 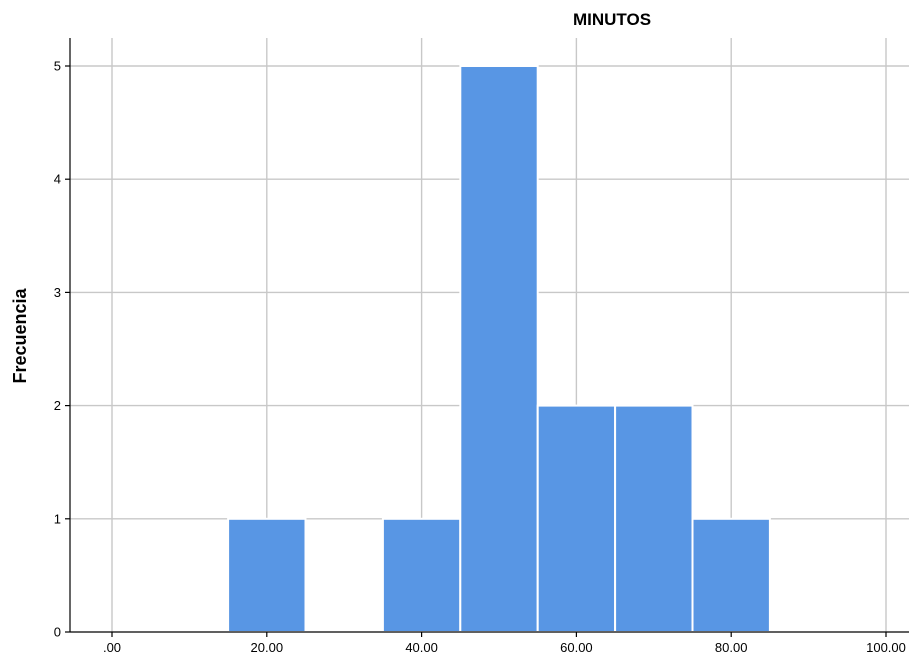 I want to click on x-tick-label-3: 60.00, so click(x=576, y=647).